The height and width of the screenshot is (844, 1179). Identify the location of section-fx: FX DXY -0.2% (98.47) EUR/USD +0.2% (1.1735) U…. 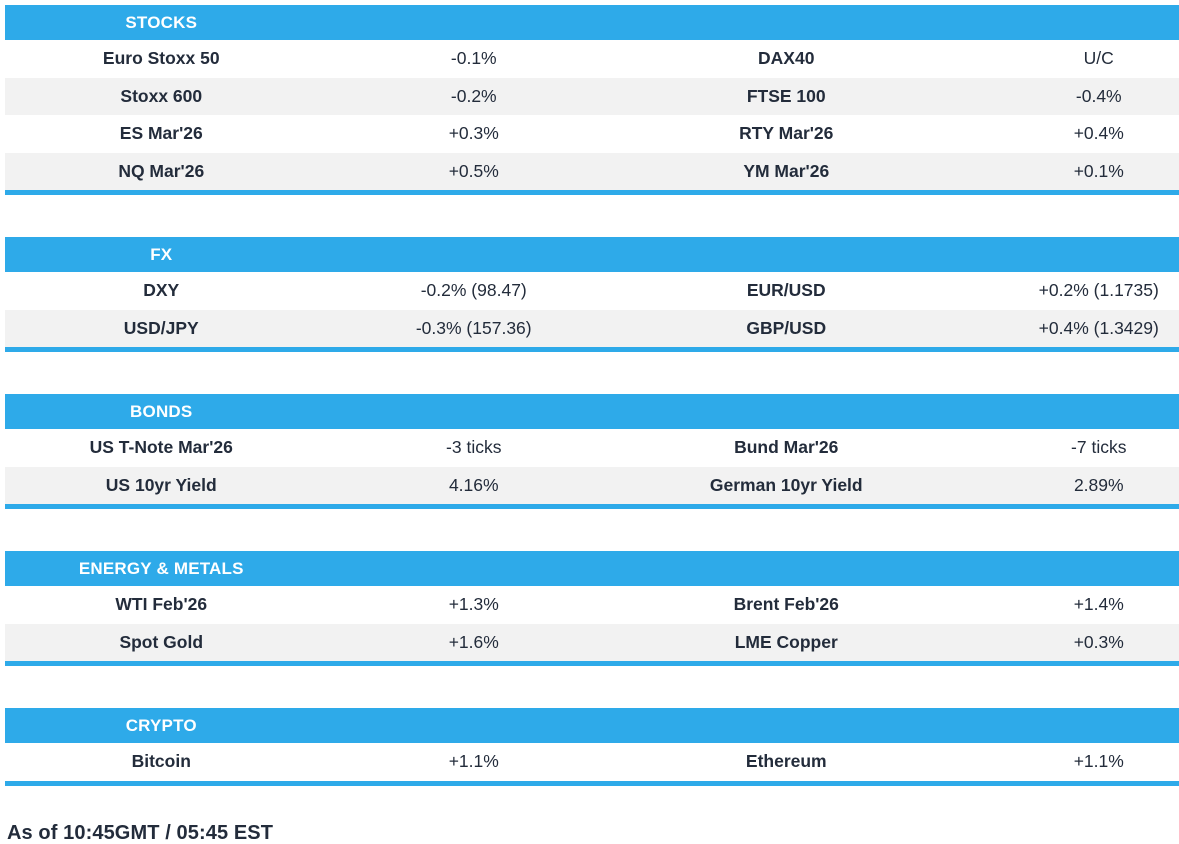
(592, 294).